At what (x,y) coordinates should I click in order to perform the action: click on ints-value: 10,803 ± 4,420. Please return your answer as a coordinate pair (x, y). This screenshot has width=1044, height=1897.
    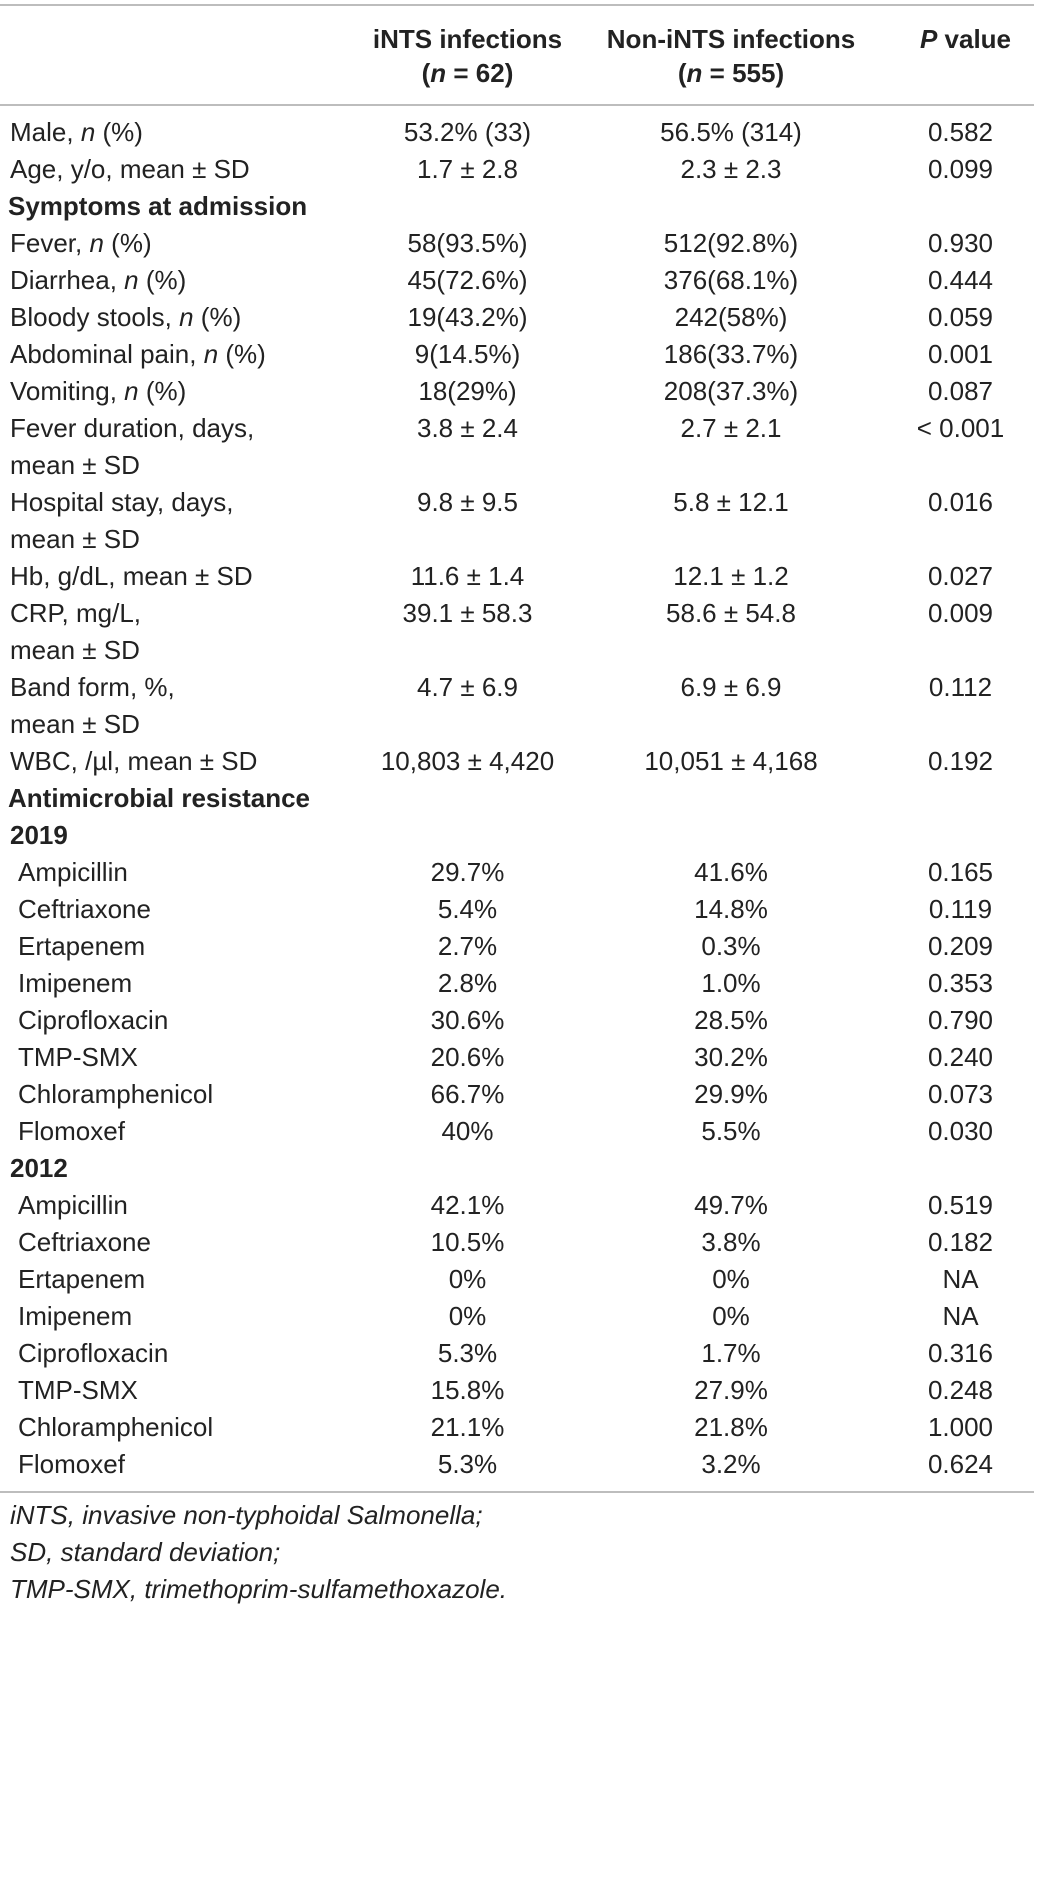
    Looking at the image, I should click on (467, 761).